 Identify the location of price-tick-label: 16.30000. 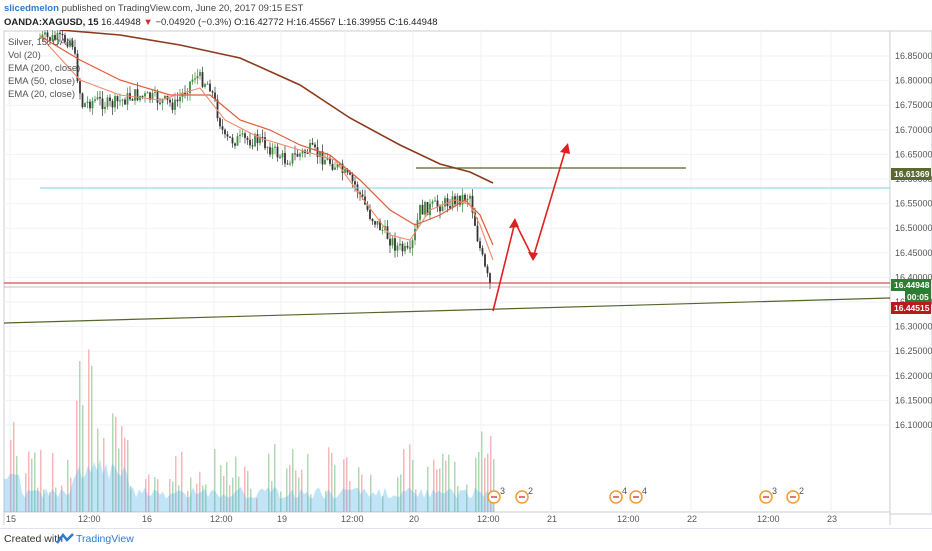
(913, 327).